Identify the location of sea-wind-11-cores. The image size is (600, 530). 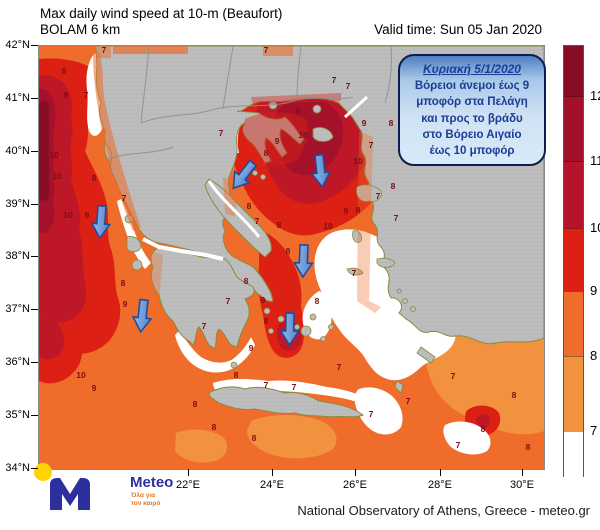
(191, 160).